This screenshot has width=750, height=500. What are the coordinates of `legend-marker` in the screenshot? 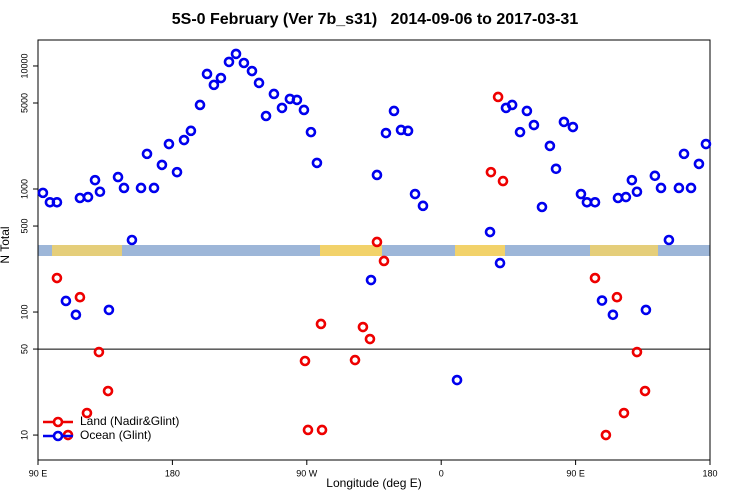 It's located at (58, 422).